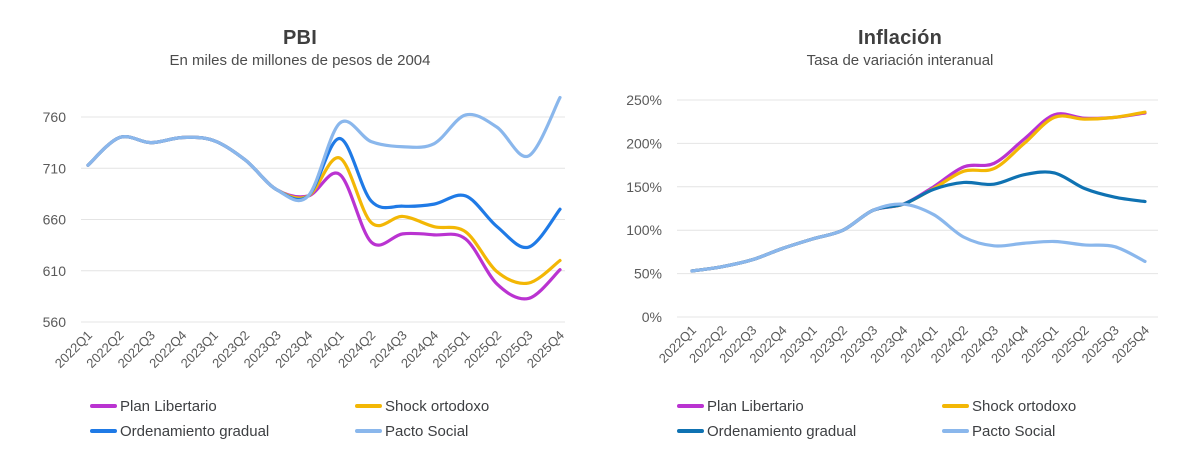 The width and height of the screenshot is (1200, 475). I want to click on y-tick-label: 610, so click(55, 271).